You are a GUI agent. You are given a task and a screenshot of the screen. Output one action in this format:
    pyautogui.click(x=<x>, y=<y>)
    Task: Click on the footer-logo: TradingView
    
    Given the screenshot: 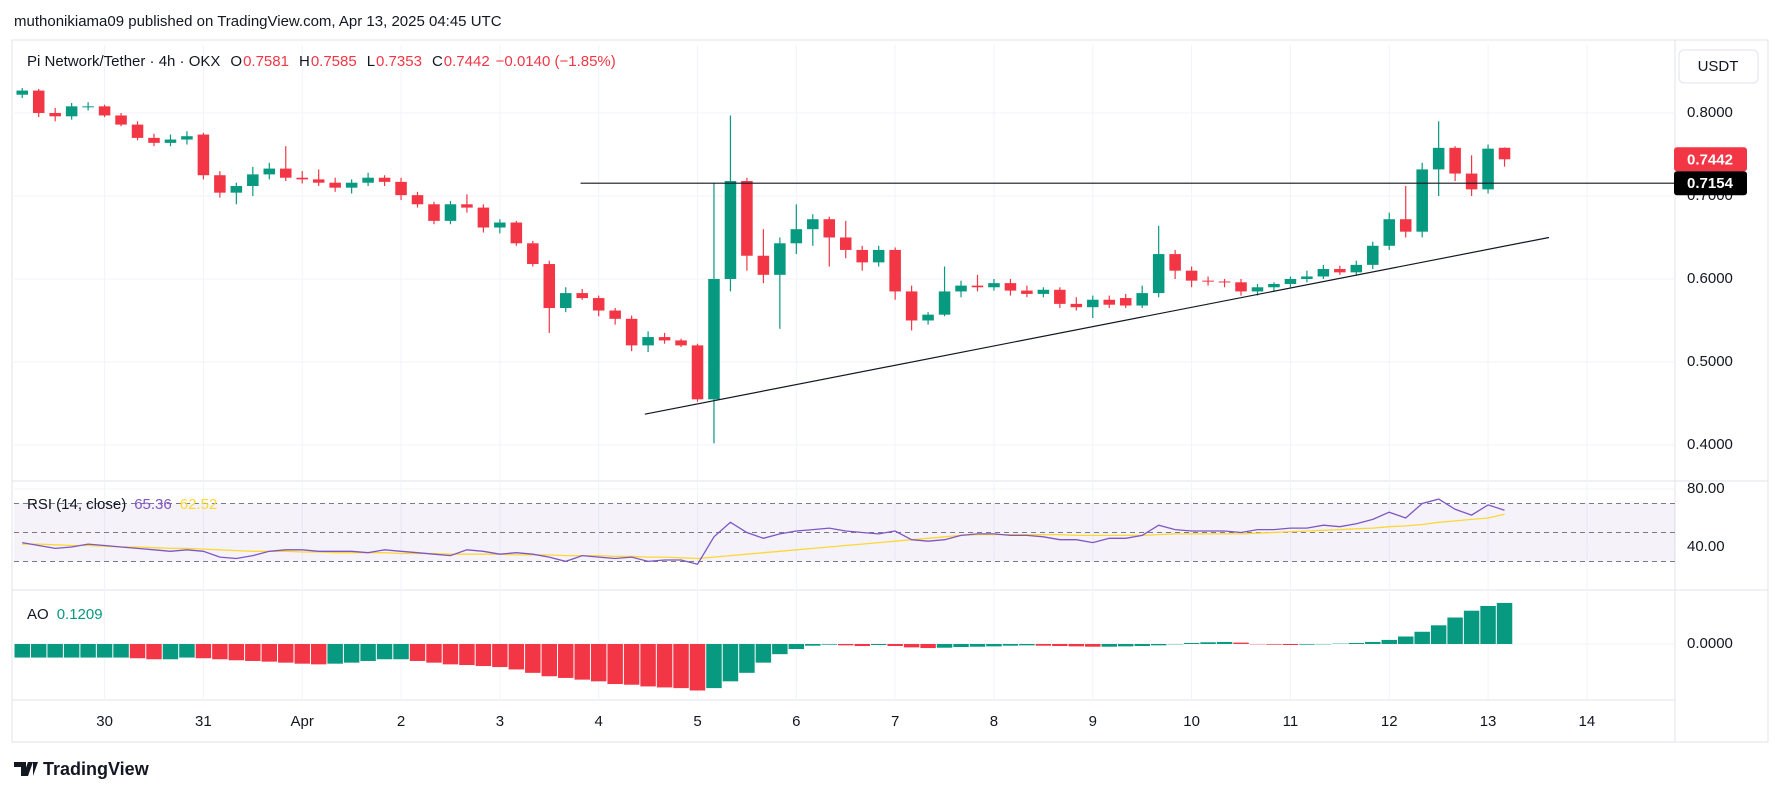 What is the action you would take?
    pyautogui.click(x=82, y=769)
    